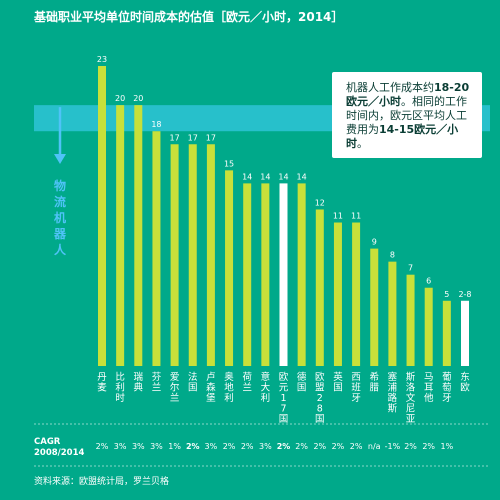 This screenshot has height=500, width=500. What do you see at coordinates (338, 382) in the screenshot?
I see `category-label-13: 英国` at bounding box center [338, 382].